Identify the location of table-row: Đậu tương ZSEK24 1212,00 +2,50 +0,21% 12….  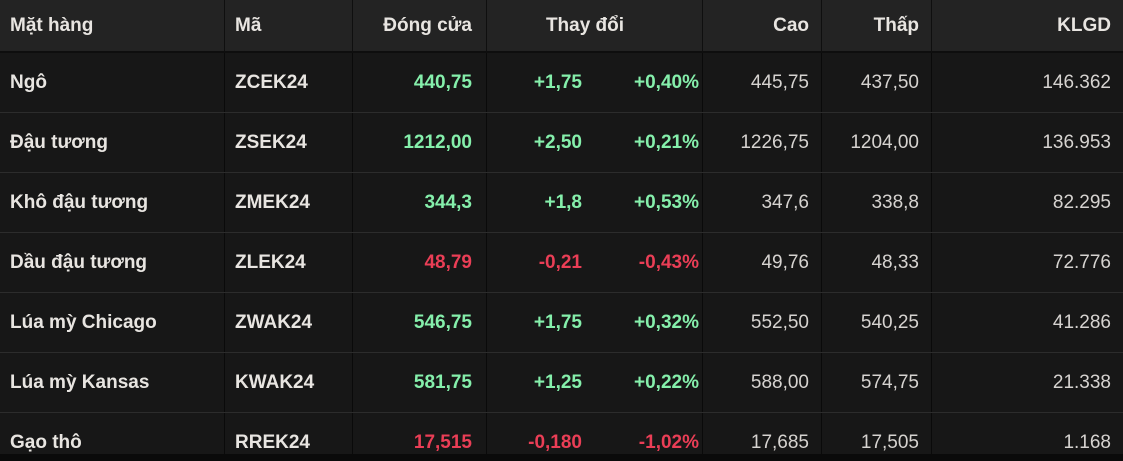
(561, 143).